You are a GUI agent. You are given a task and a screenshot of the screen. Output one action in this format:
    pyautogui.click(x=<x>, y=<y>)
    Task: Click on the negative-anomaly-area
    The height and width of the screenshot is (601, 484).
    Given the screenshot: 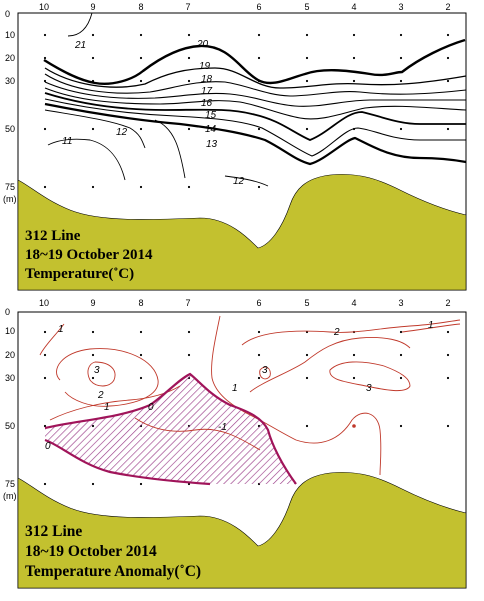 What is the action you would take?
    pyautogui.click(x=170, y=429)
    